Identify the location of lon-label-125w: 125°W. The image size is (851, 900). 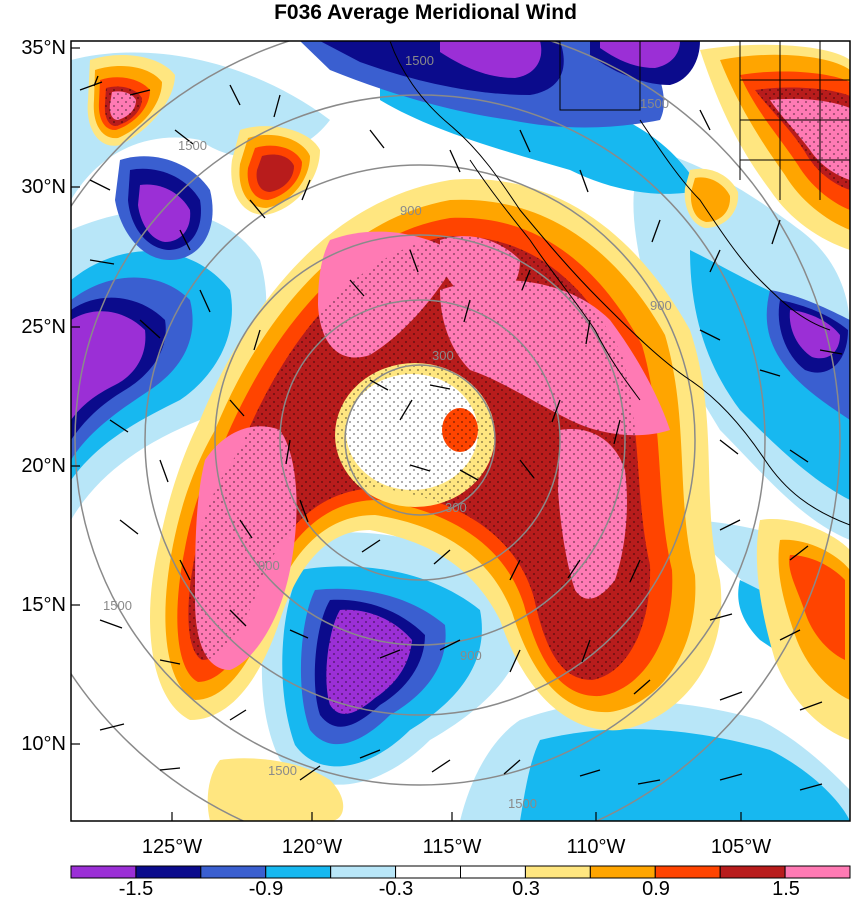
(172, 847).